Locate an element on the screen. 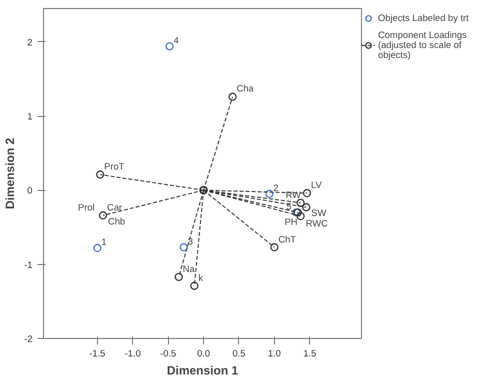  x-tick-label: 1.0 is located at coordinates (274, 353).